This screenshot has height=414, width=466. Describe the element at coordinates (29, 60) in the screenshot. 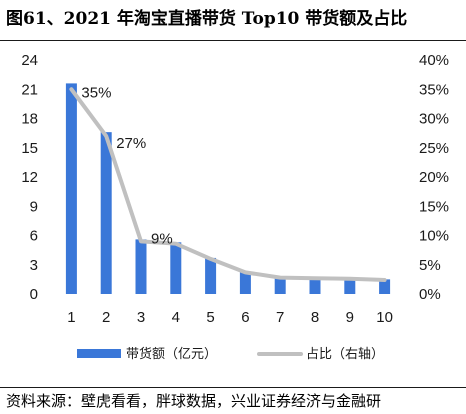

I see `y-left-tick-label: 24` at that location.